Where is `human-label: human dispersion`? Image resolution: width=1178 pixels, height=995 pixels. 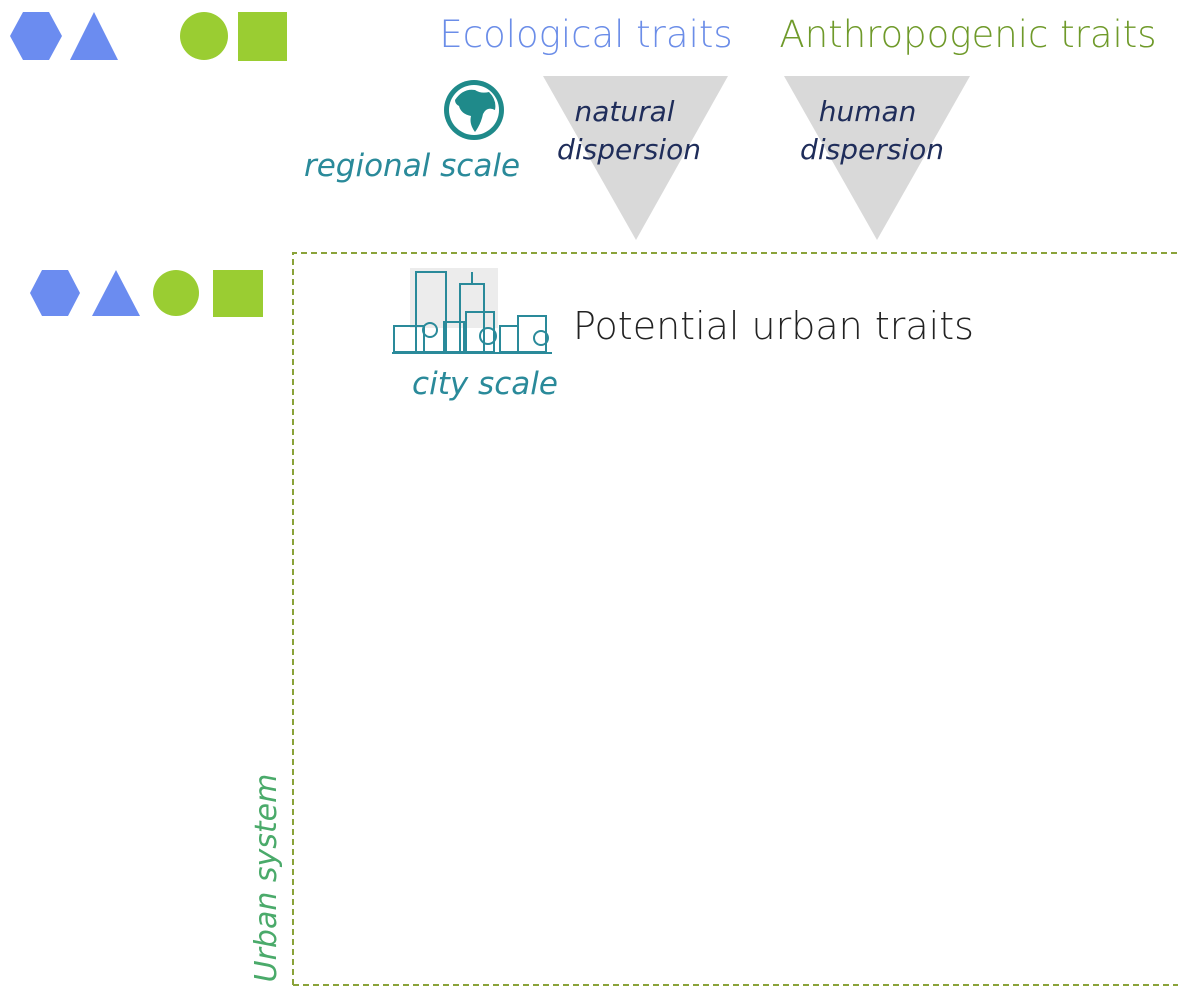
human-label: human dispersion is located at coordinates (872, 130).